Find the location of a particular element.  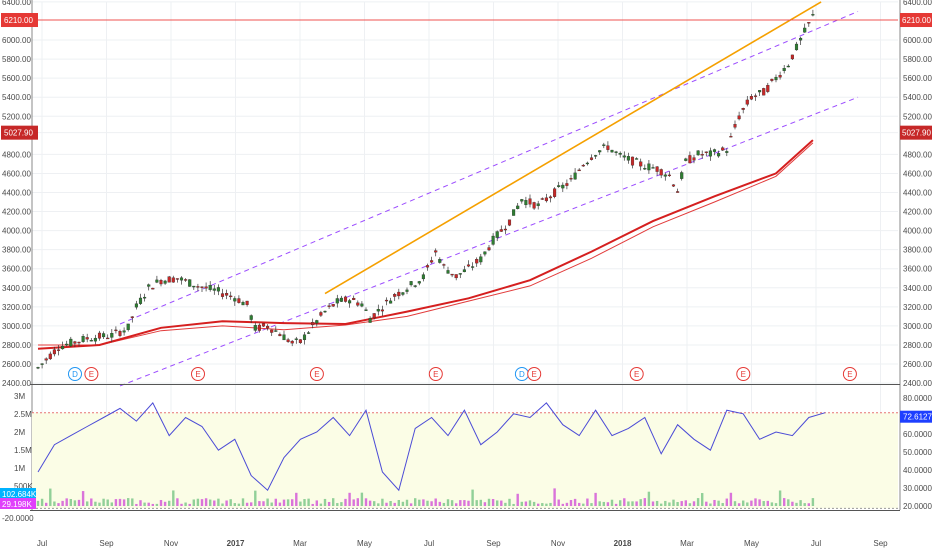

indicator-line is located at coordinates (431, 447).